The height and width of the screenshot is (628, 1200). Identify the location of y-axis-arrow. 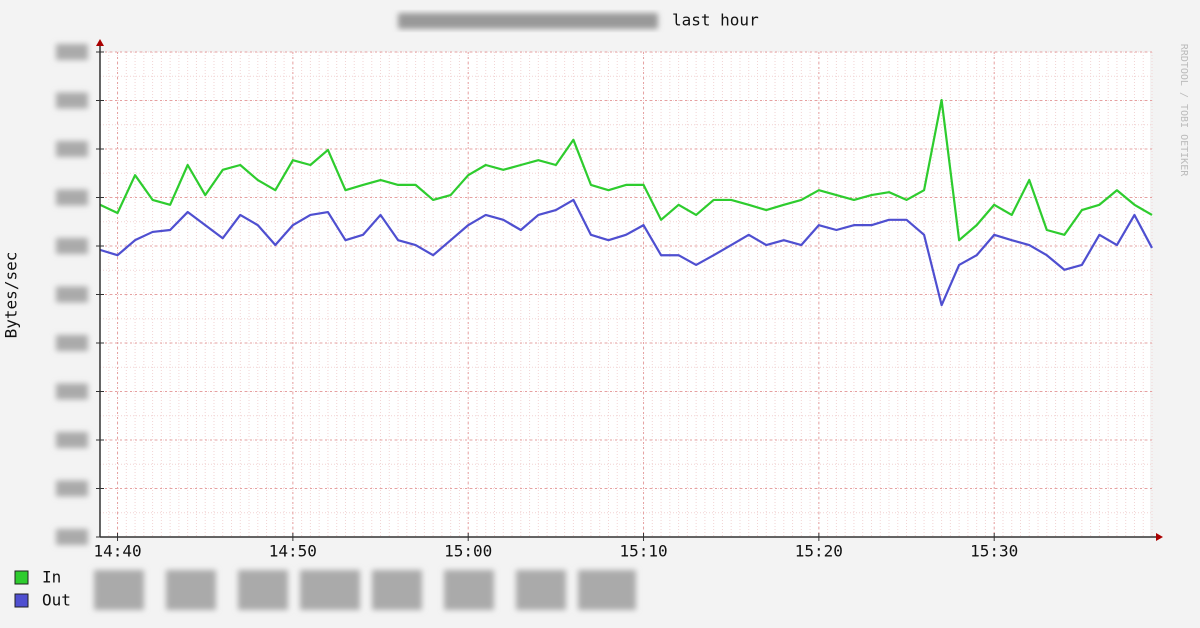
(100, 42).